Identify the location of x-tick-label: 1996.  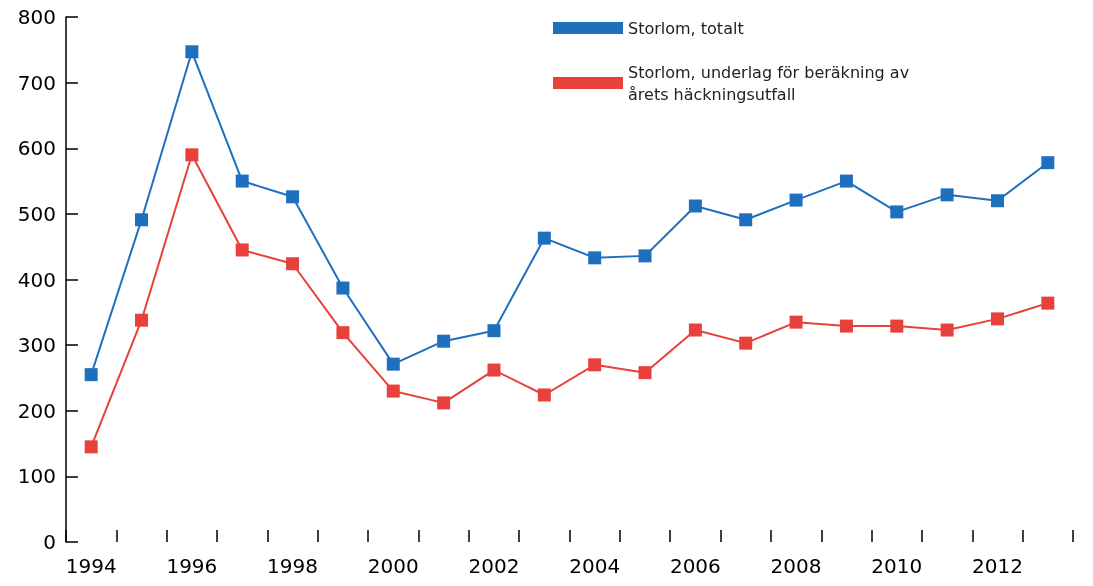
(192, 566).